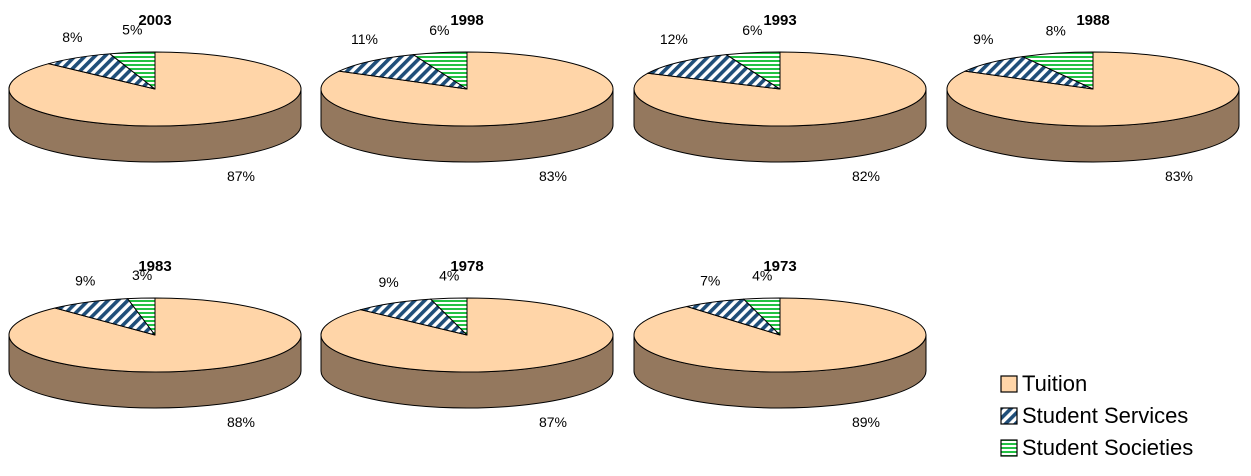  I want to click on data-label-student-societies-2003: 5%, so click(132, 30).